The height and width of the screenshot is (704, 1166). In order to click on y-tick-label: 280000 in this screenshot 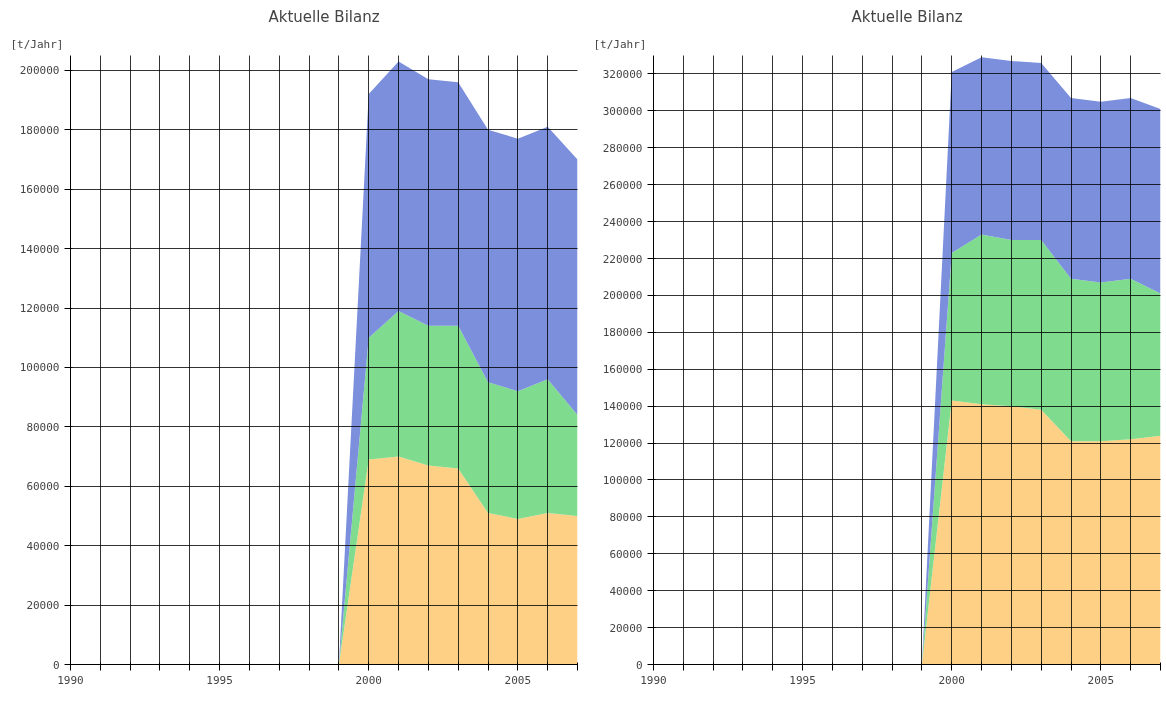, I will do `click(622, 148)`.